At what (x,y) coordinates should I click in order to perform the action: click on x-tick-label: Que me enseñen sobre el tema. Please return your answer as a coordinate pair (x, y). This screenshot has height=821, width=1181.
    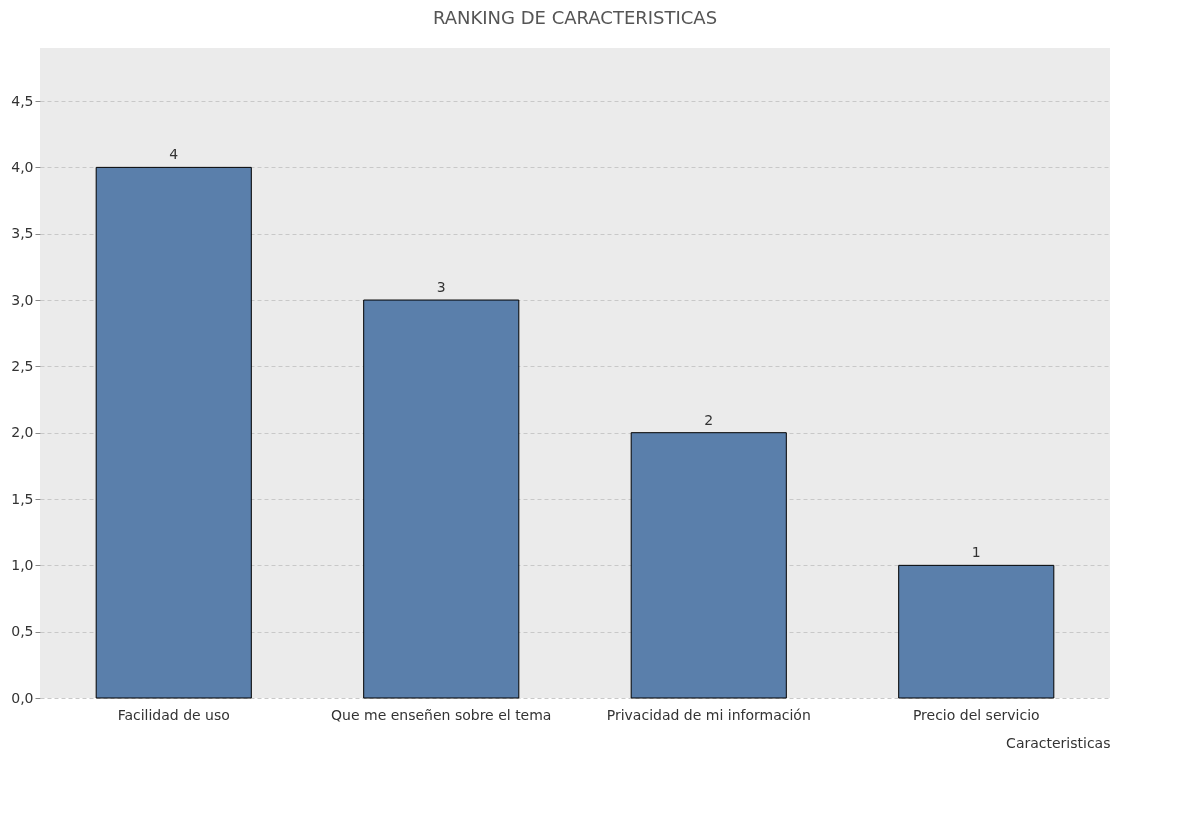
    Looking at the image, I should click on (441, 714).